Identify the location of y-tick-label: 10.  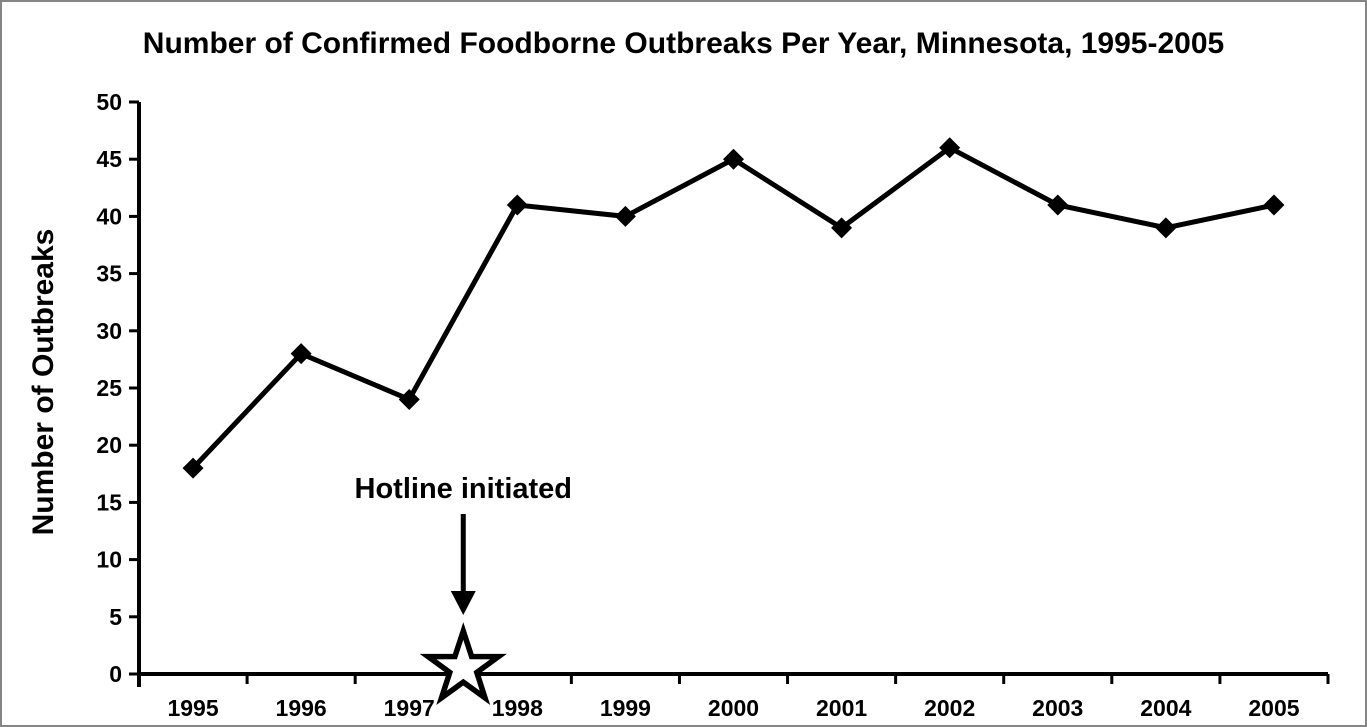
(109, 560).